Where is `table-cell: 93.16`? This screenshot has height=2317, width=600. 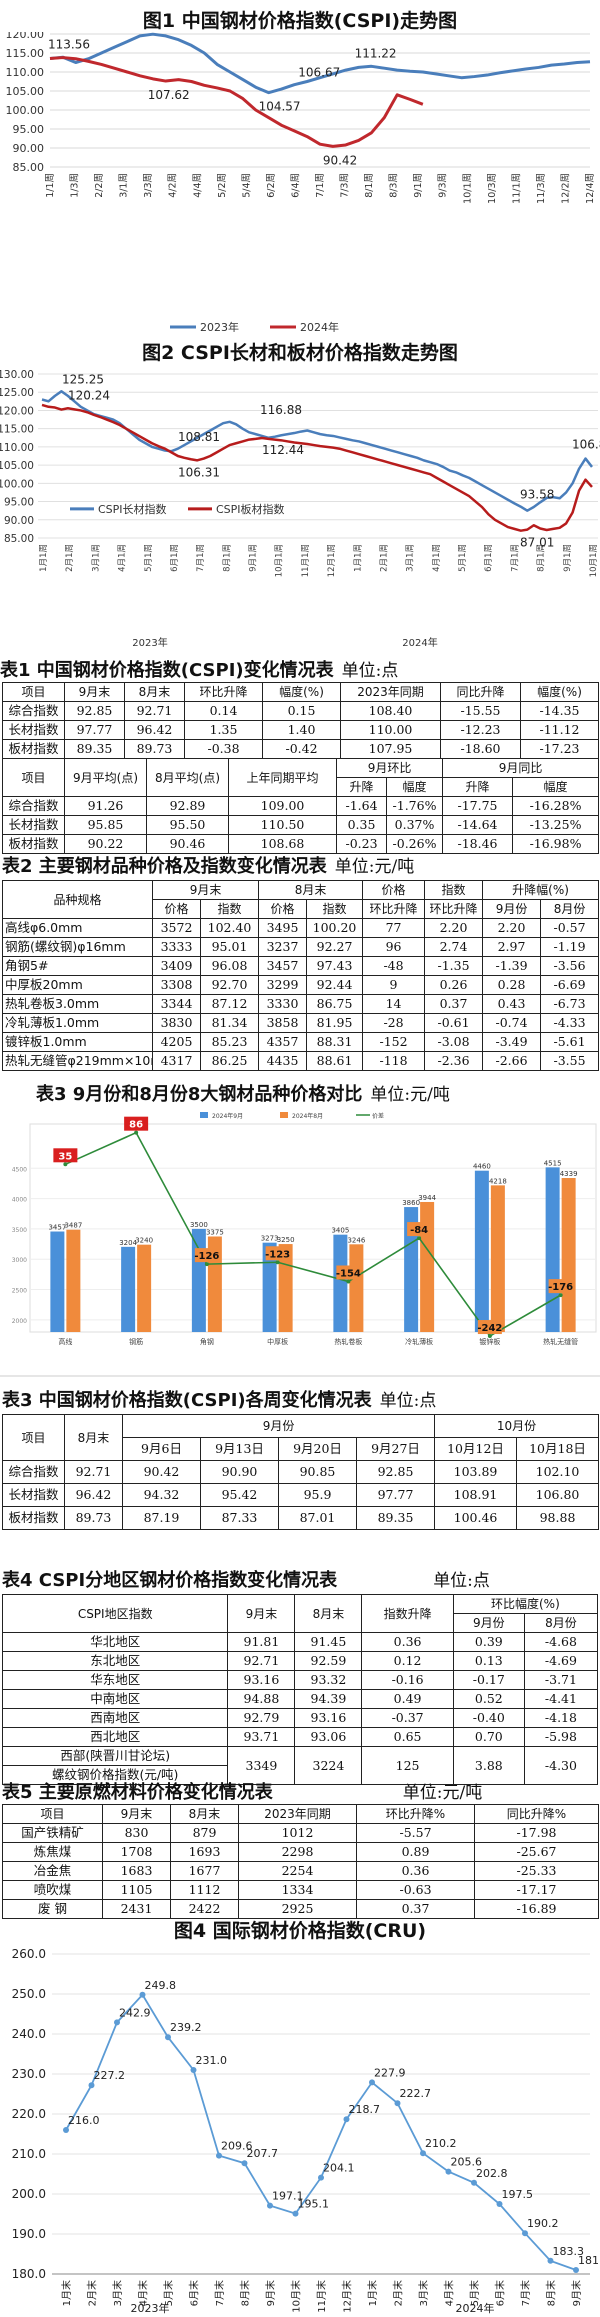
table-cell: 93.16 is located at coordinates (261, 1680).